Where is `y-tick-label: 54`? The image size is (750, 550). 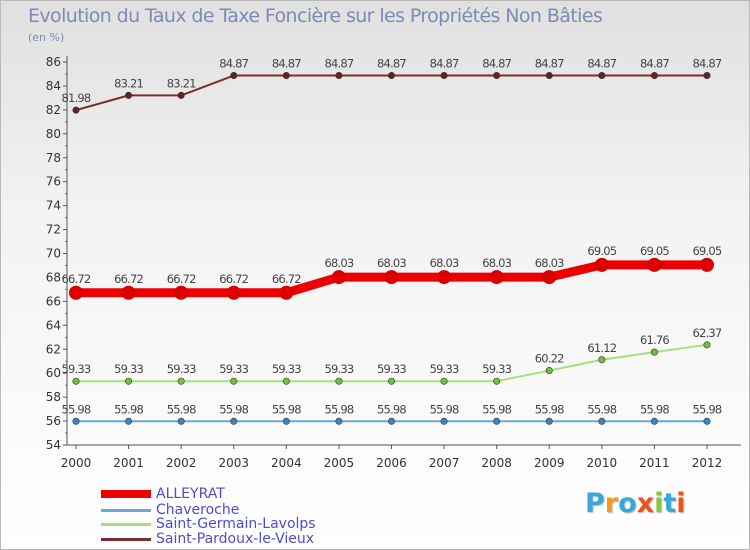
y-tick-label: 54 is located at coordinates (53, 445).